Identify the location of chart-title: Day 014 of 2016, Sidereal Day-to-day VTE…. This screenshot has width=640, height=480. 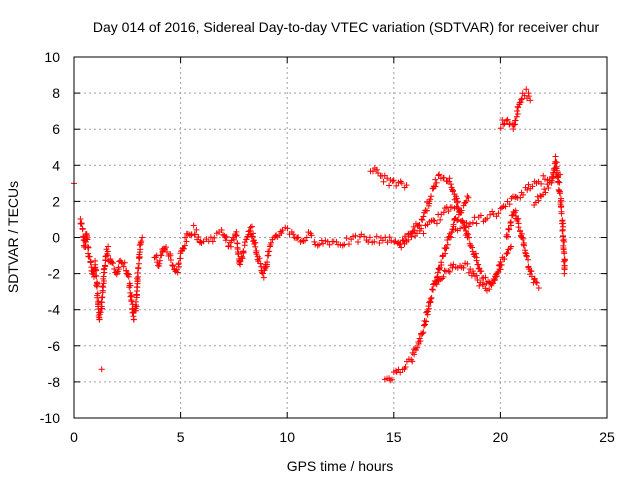
(346, 27).